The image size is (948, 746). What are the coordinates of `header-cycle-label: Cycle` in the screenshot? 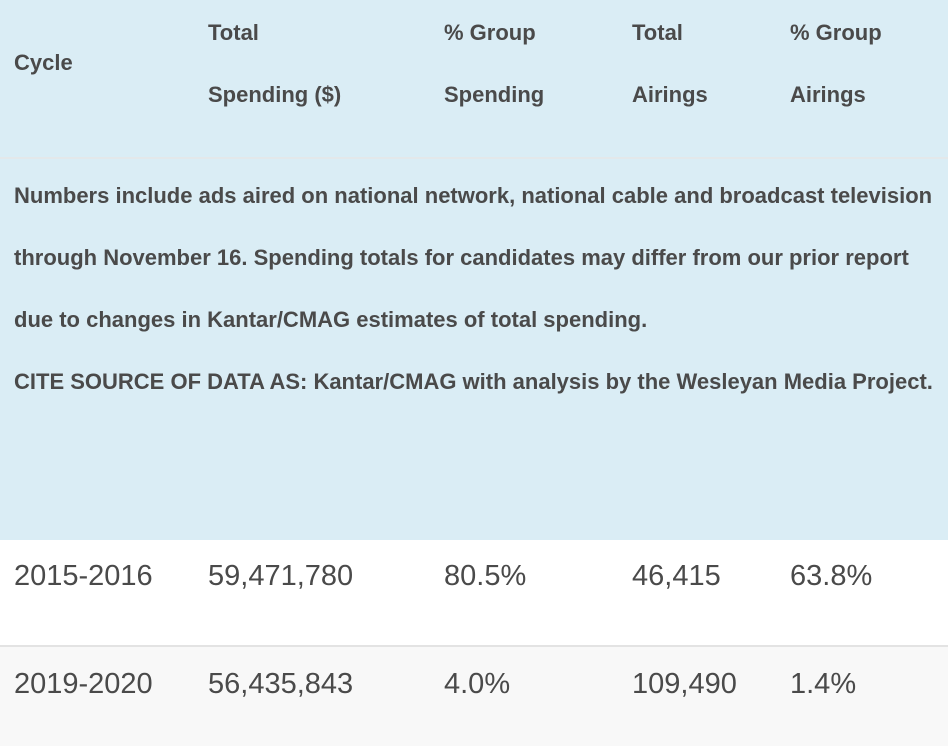 It's located at (43, 62).